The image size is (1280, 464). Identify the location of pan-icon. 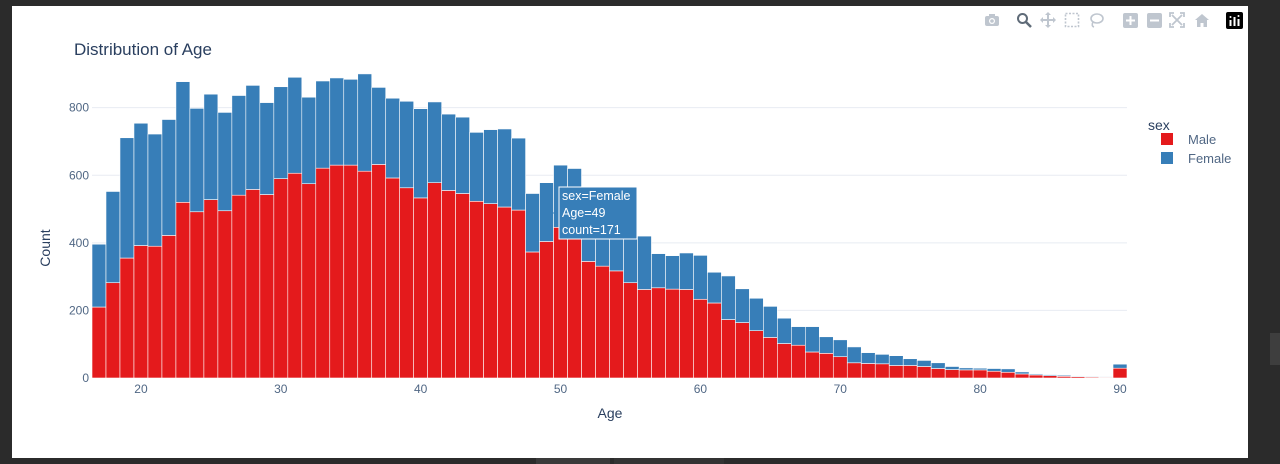
(1048, 20).